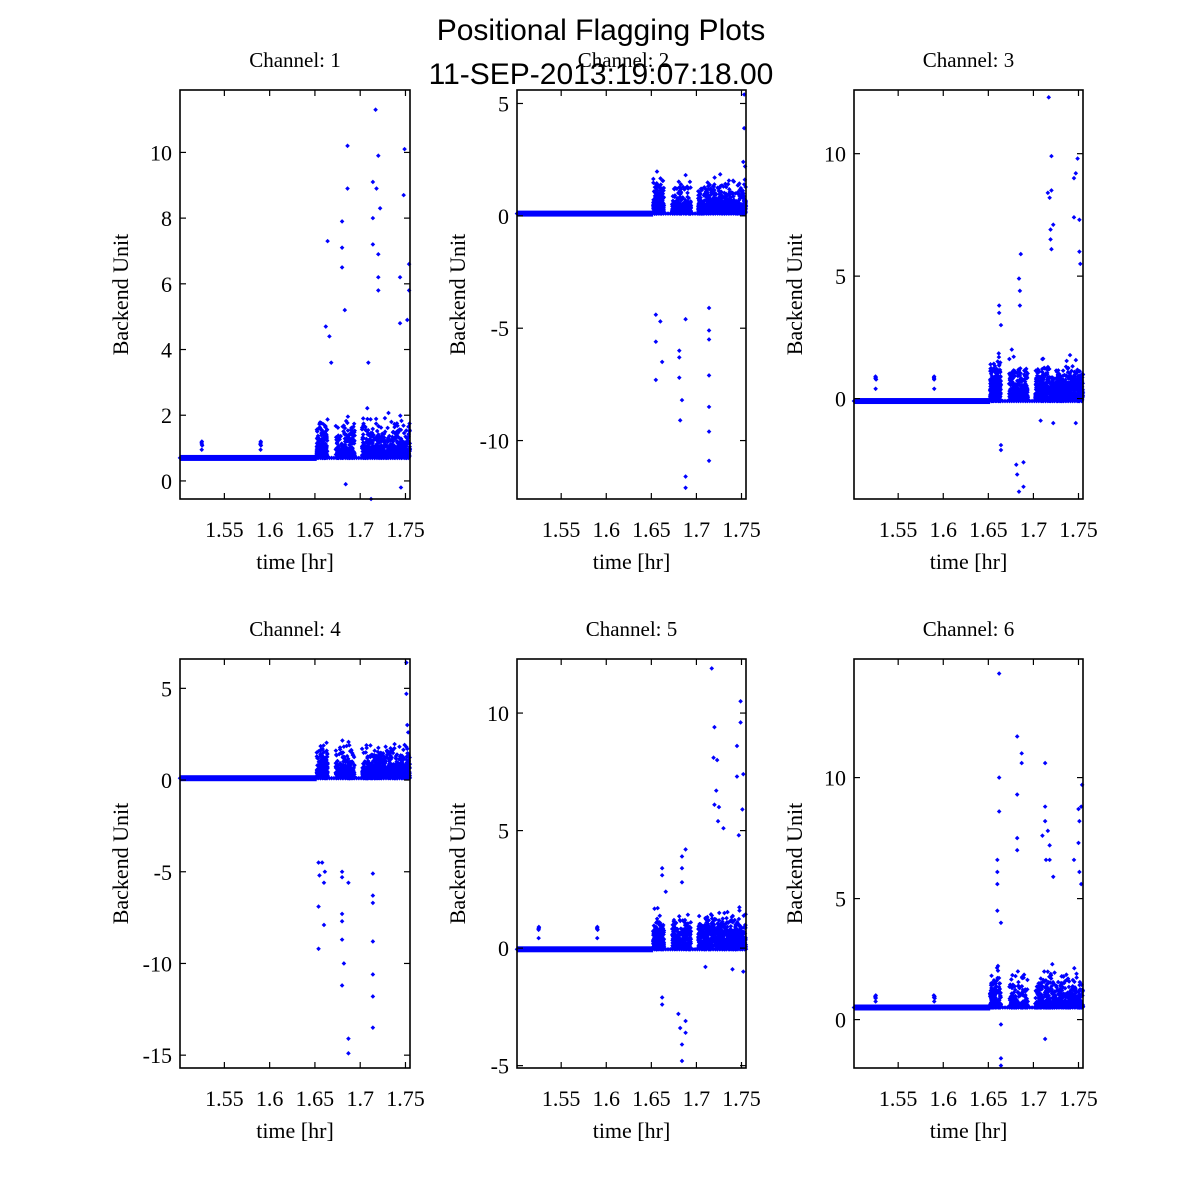 The width and height of the screenshot is (1200, 1200). I want to click on y-tick-label: -5, so click(500, 328).